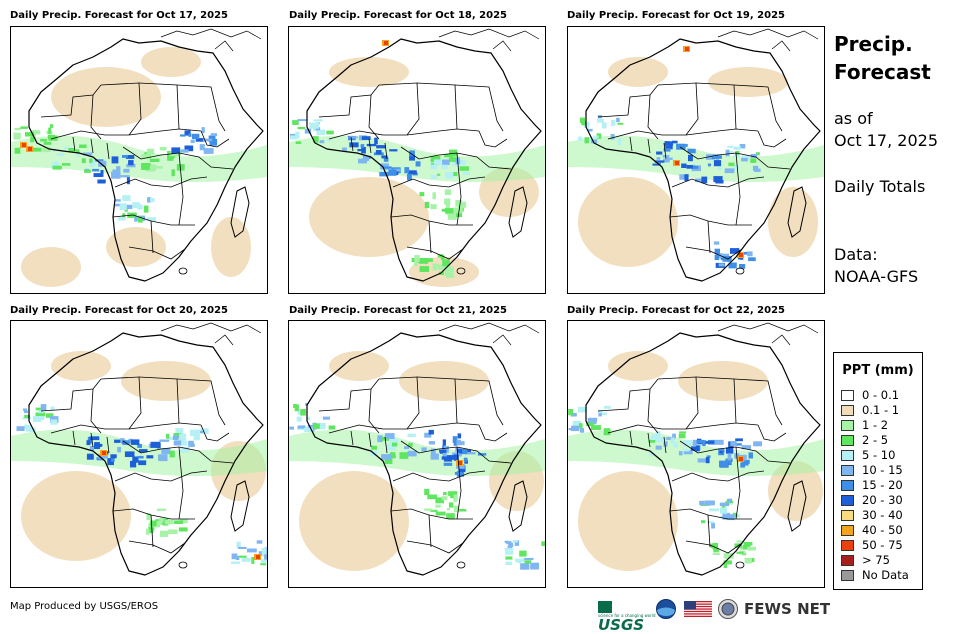  I want to click on legend-item: 10 - 15, so click(872, 470).